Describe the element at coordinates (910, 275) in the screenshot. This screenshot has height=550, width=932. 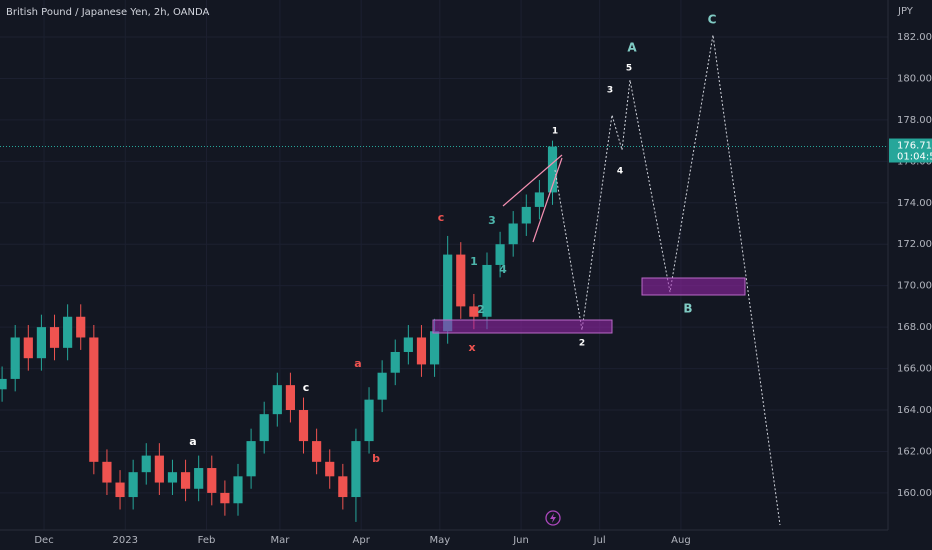
I see `price-axis` at that location.